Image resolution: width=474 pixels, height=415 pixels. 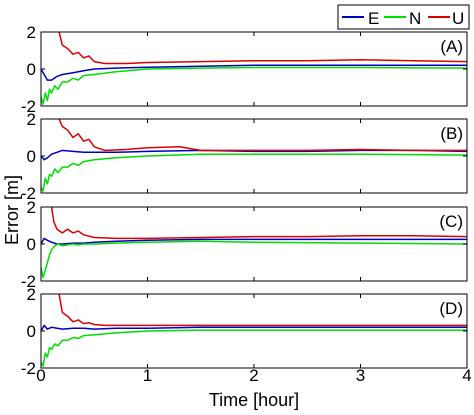 What do you see at coordinates (451, 46) in the screenshot?
I see `panel-label: (A)` at bounding box center [451, 46].